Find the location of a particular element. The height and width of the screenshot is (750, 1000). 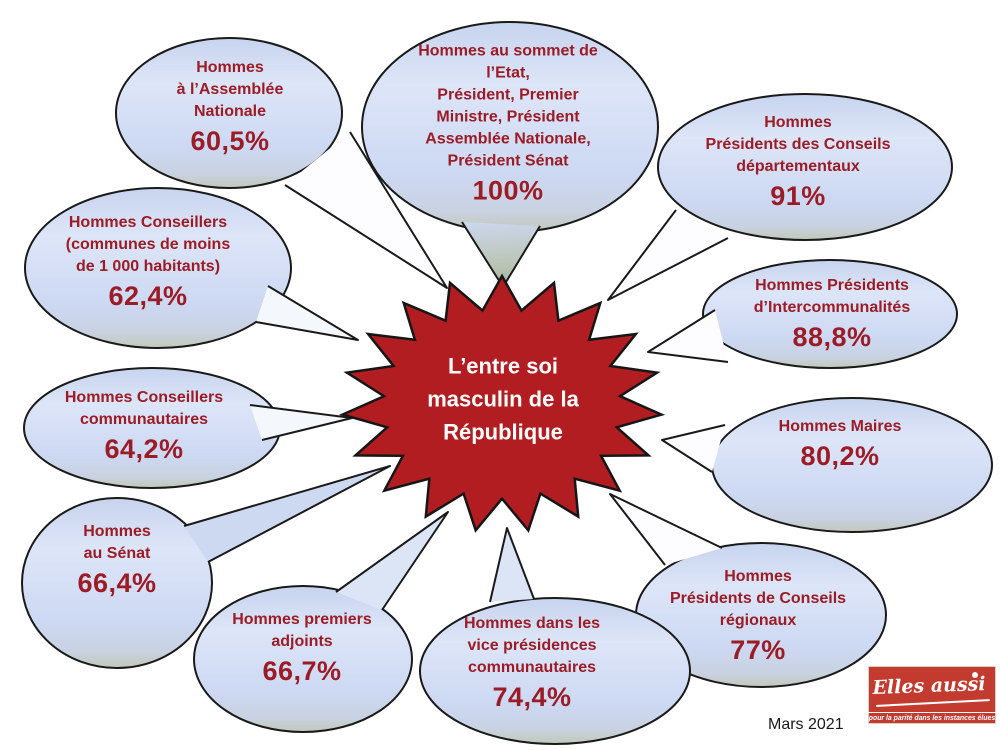

logo-underline-flourish is located at coordinates (933, 703).